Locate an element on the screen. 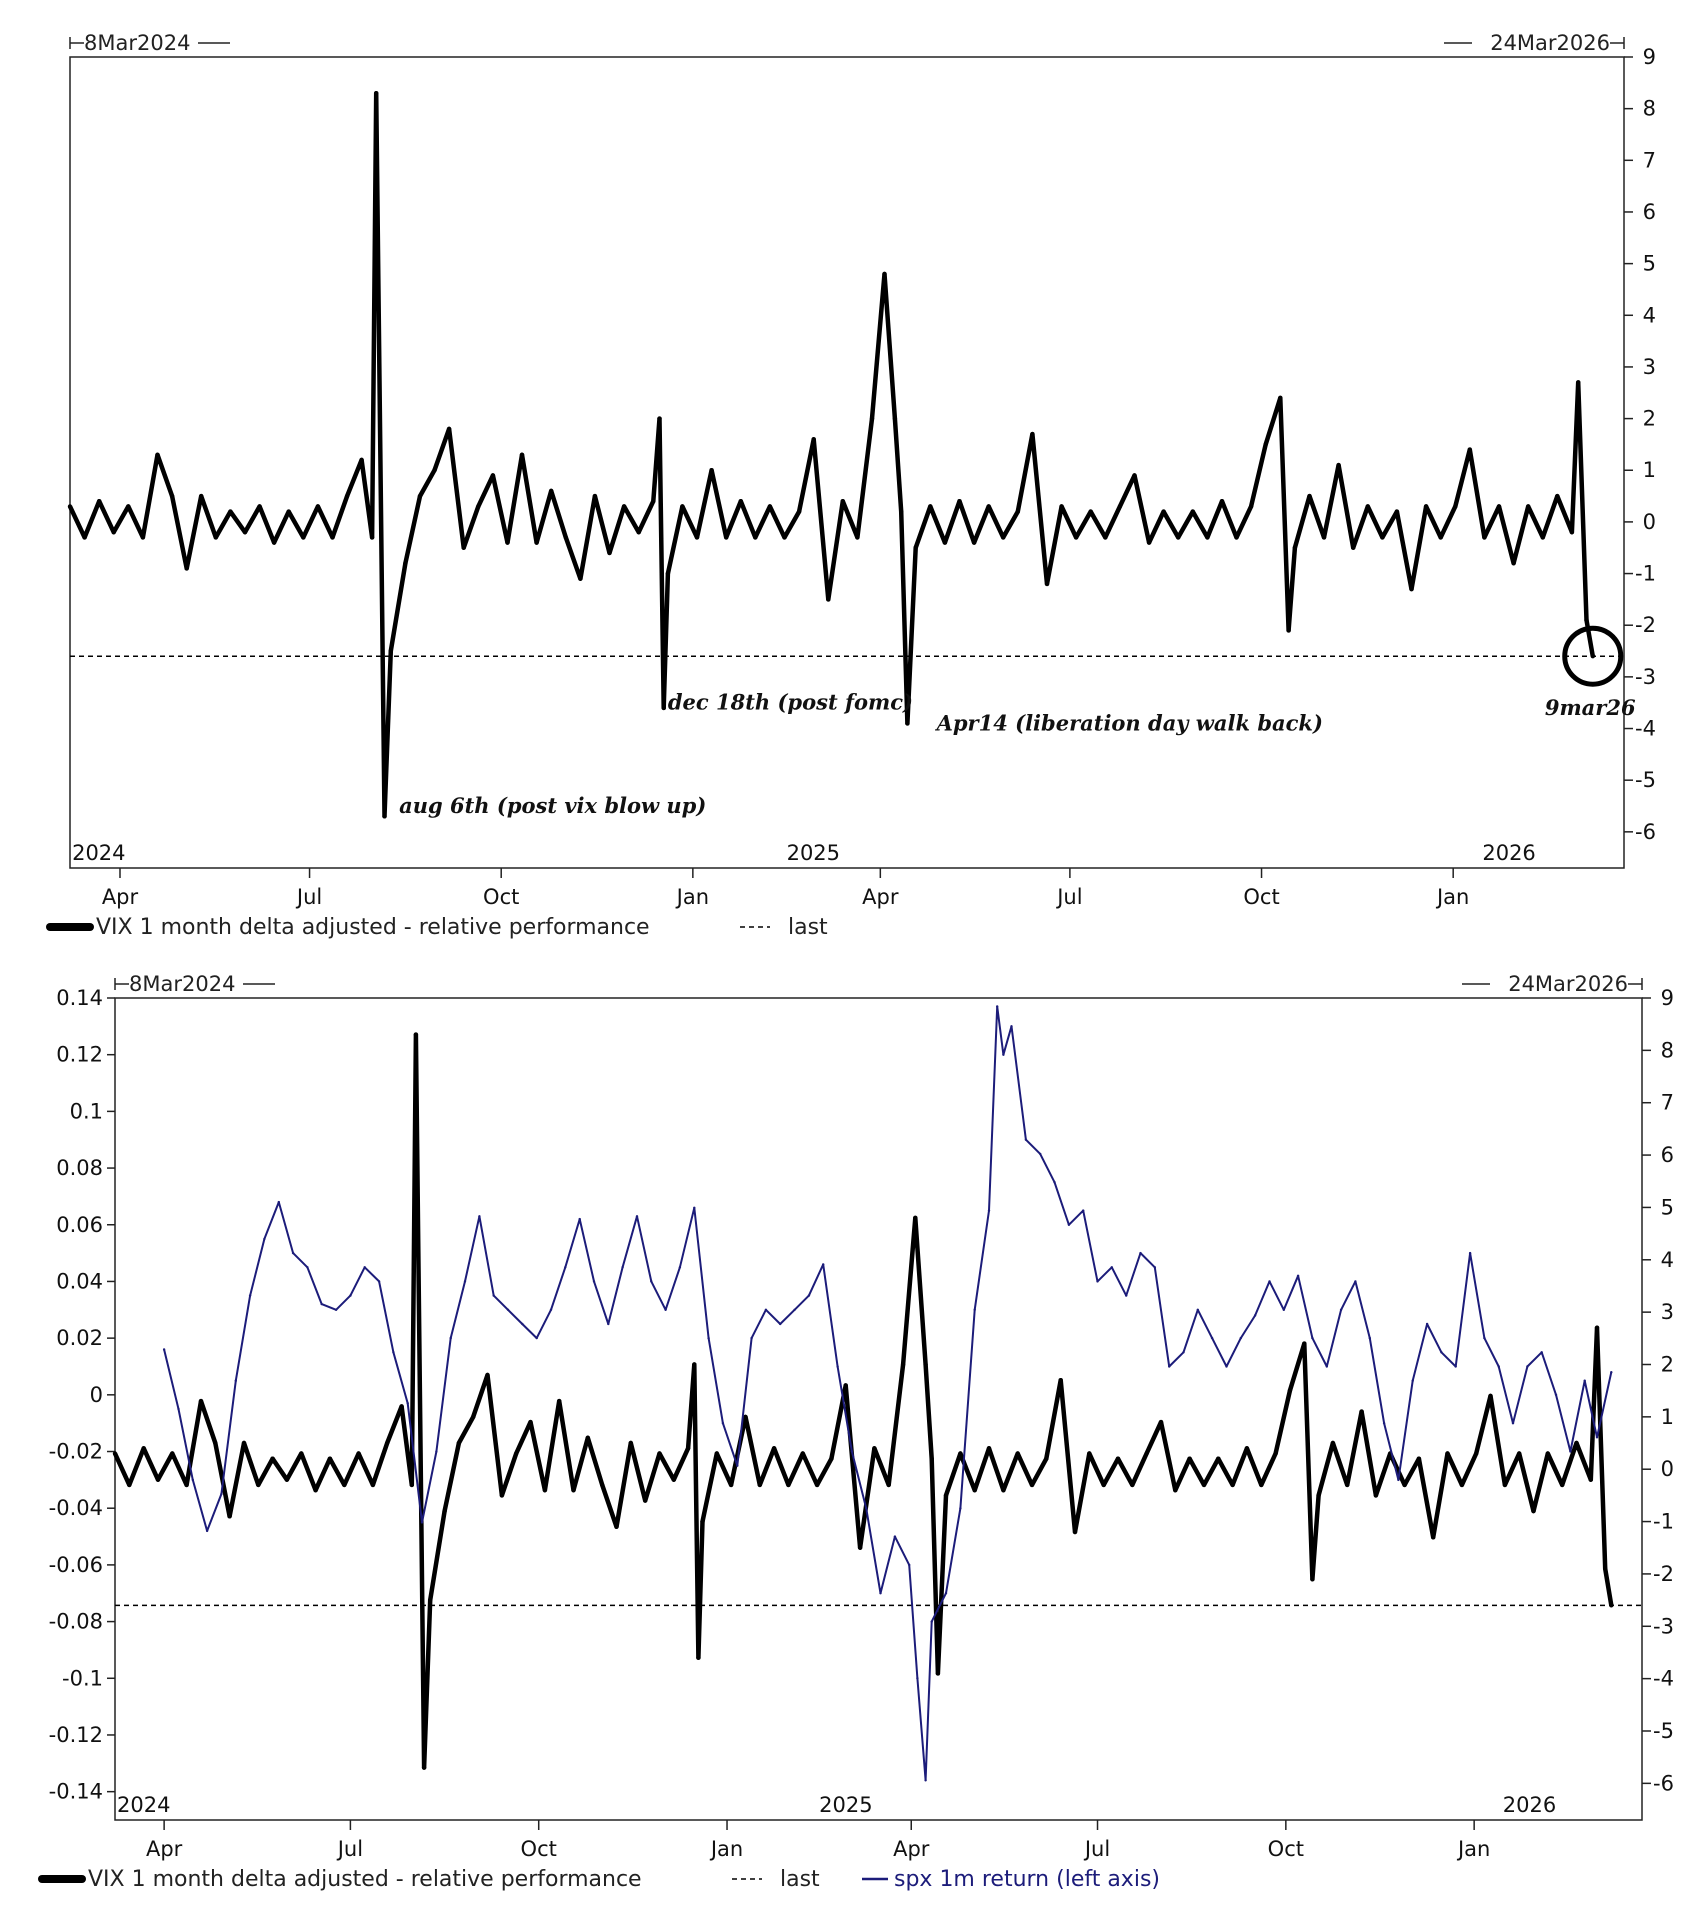  right-axis-tick-label: 4 is located at coordinates (1649, 315).